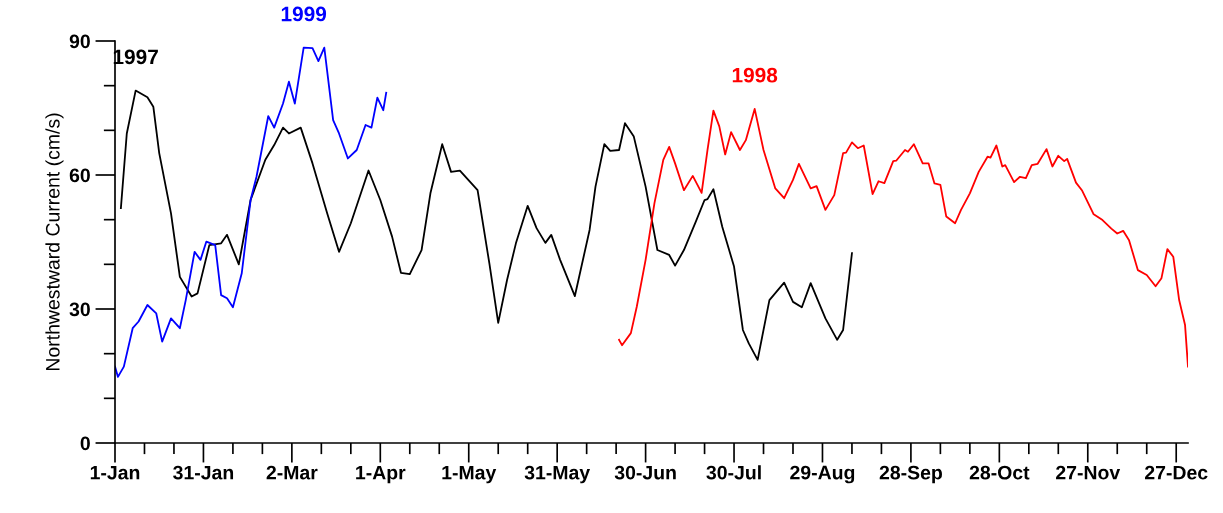 This screenshot has width=1223, height=513. I want to click on y-tick-label: 60, so click(79, 175).